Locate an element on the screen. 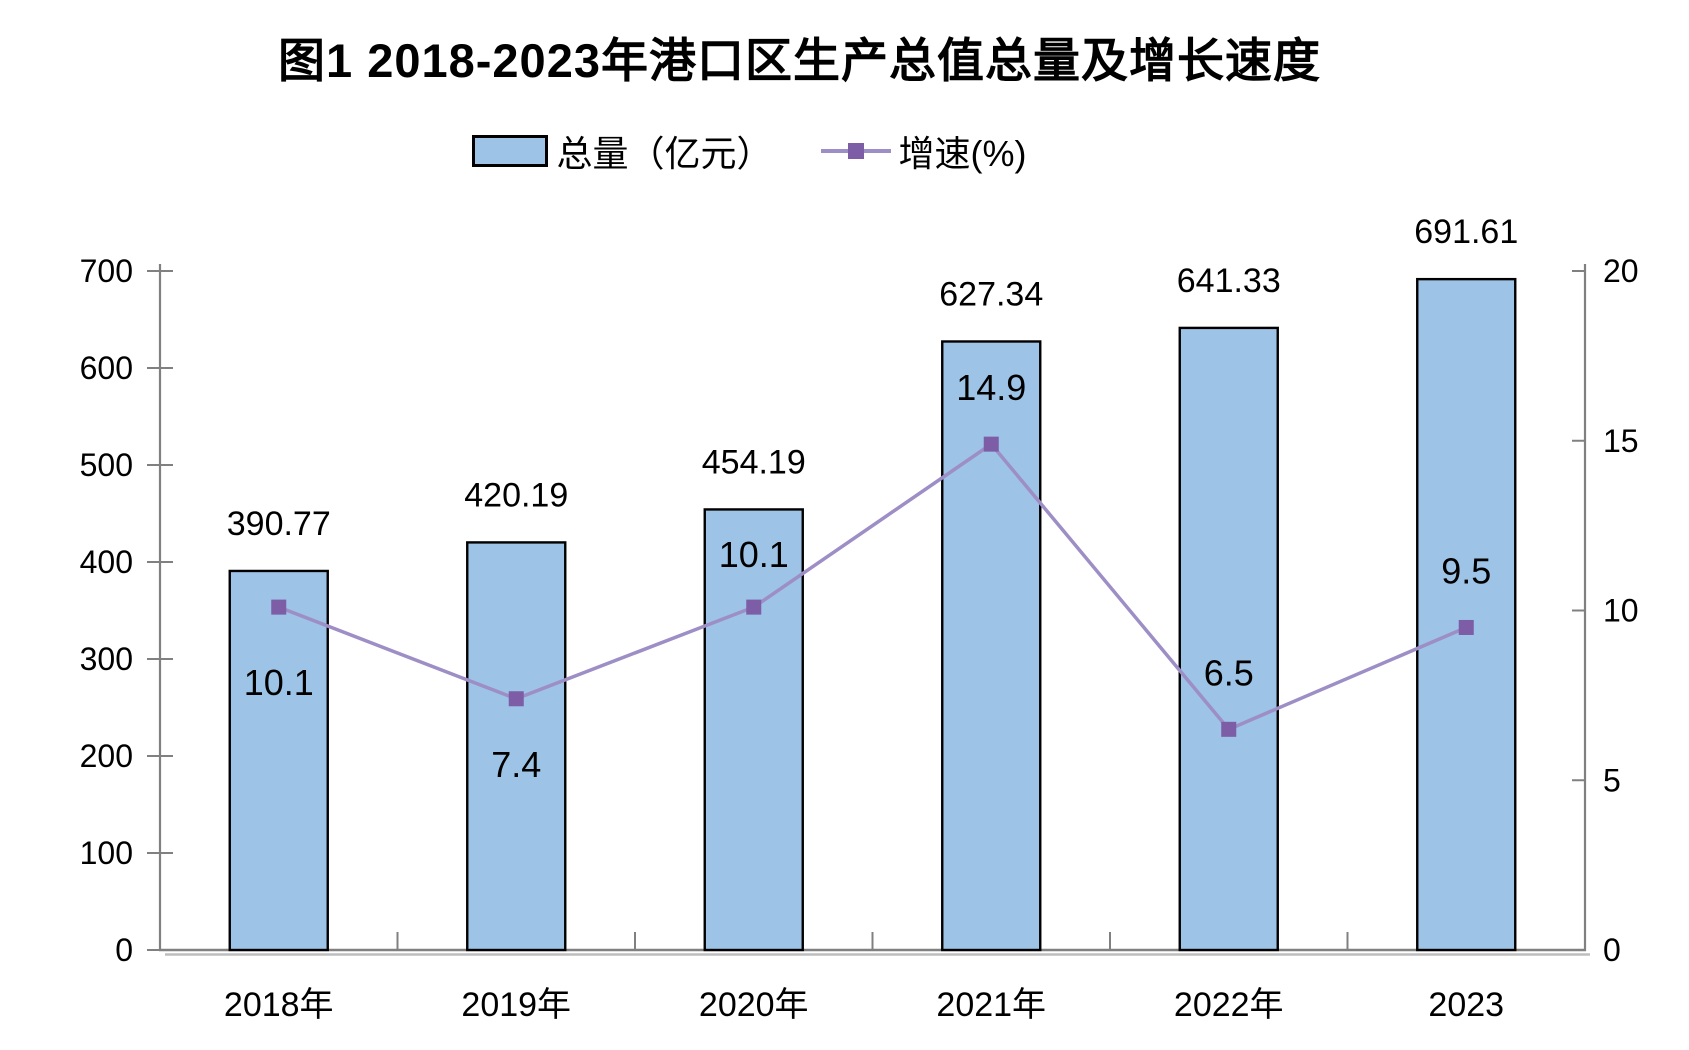 The image size is (1689, 1050). legend-bar-swatch is located at coordinates (510, 151).